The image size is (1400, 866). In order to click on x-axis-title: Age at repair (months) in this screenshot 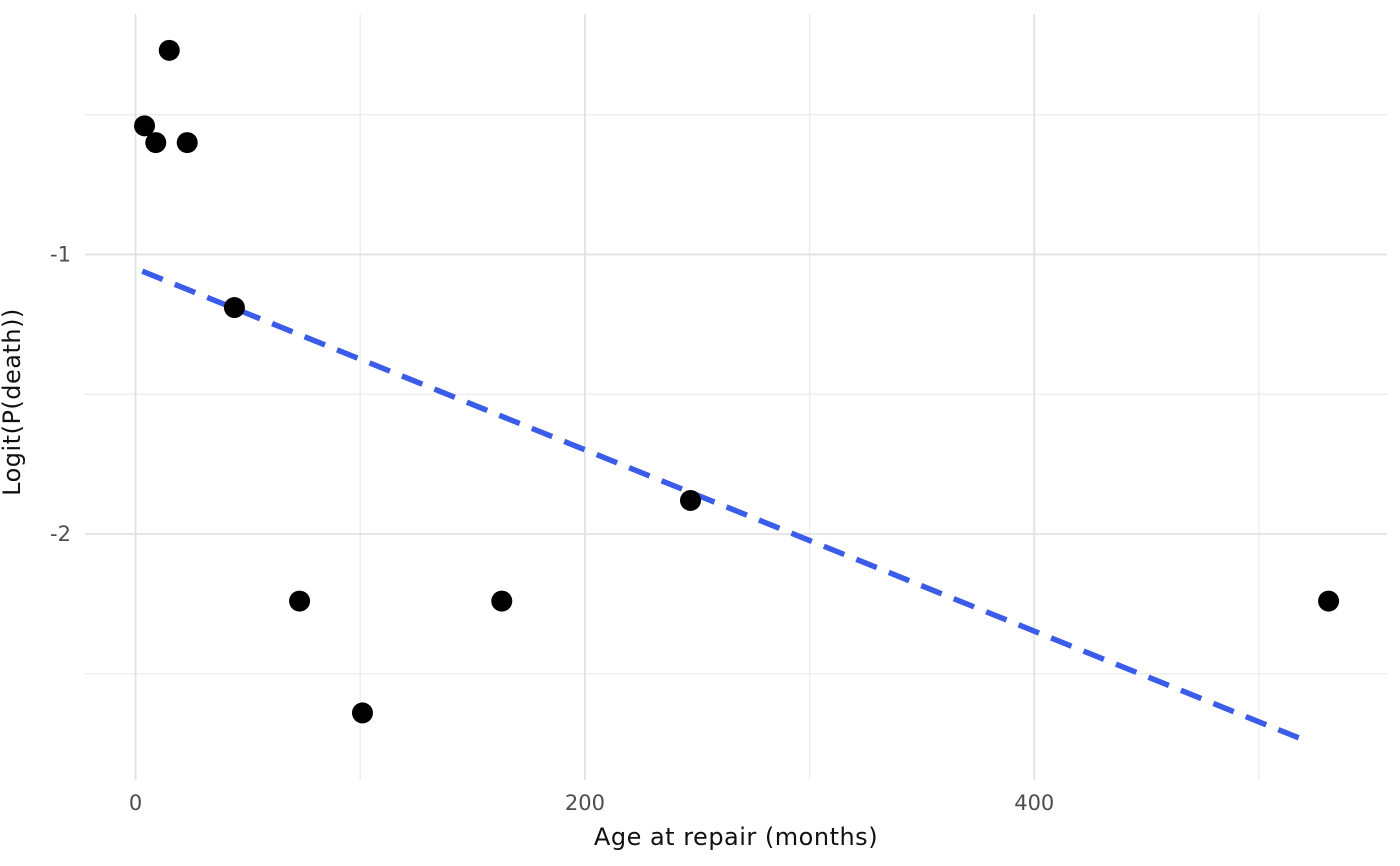, I will do `click(736, 837)`.